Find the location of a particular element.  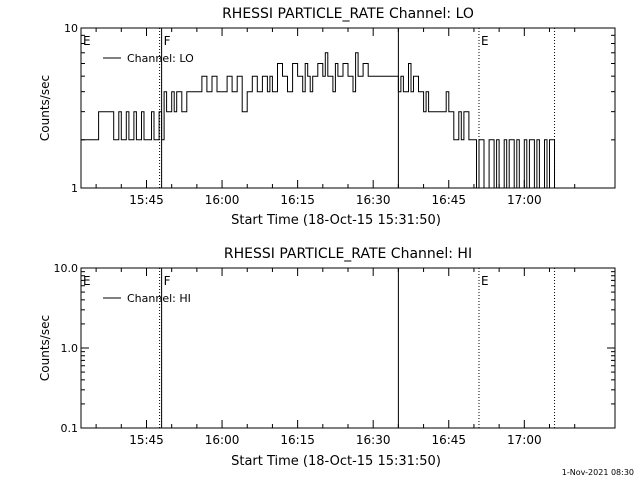

y-tick-label: 1 is located at coordinates (74, 188).